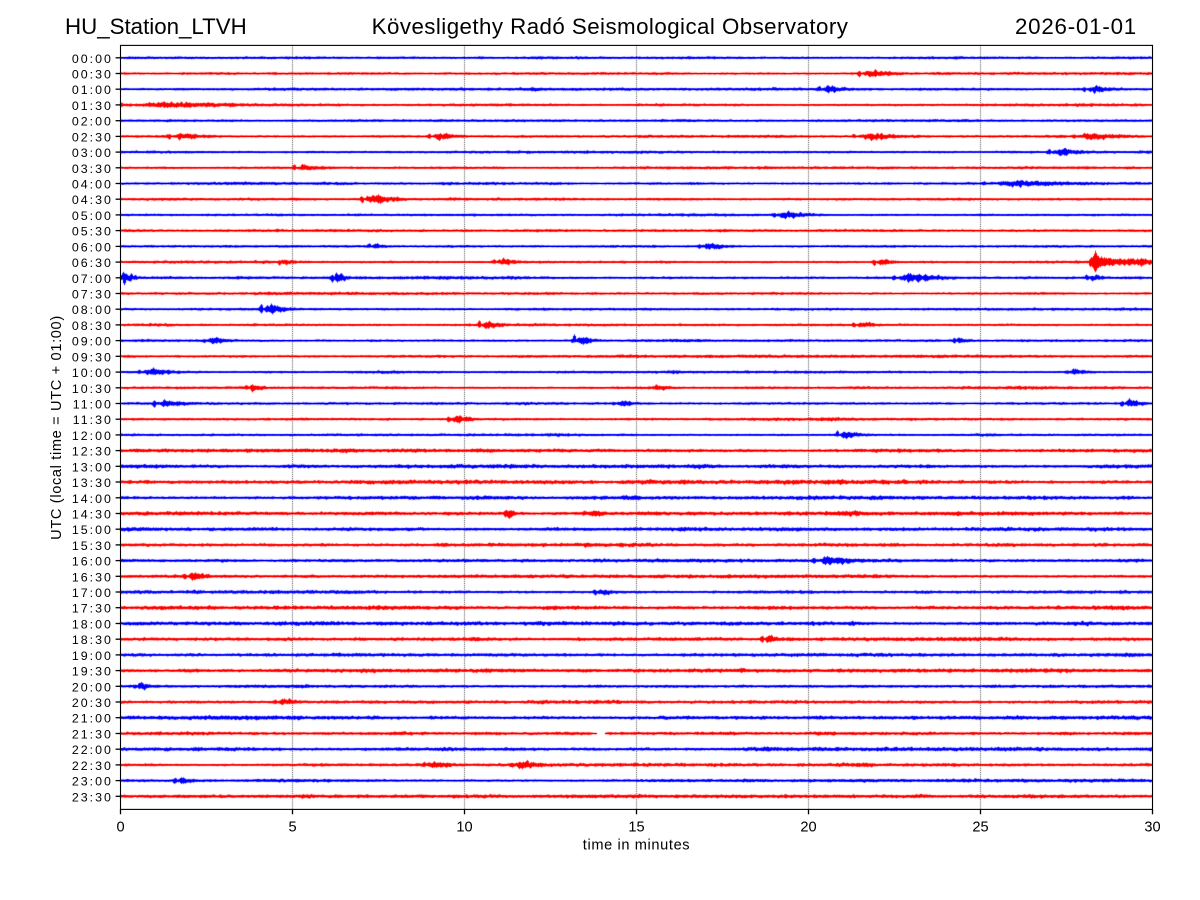  I want to click on svg-text: 16:00, so click(92, 562).